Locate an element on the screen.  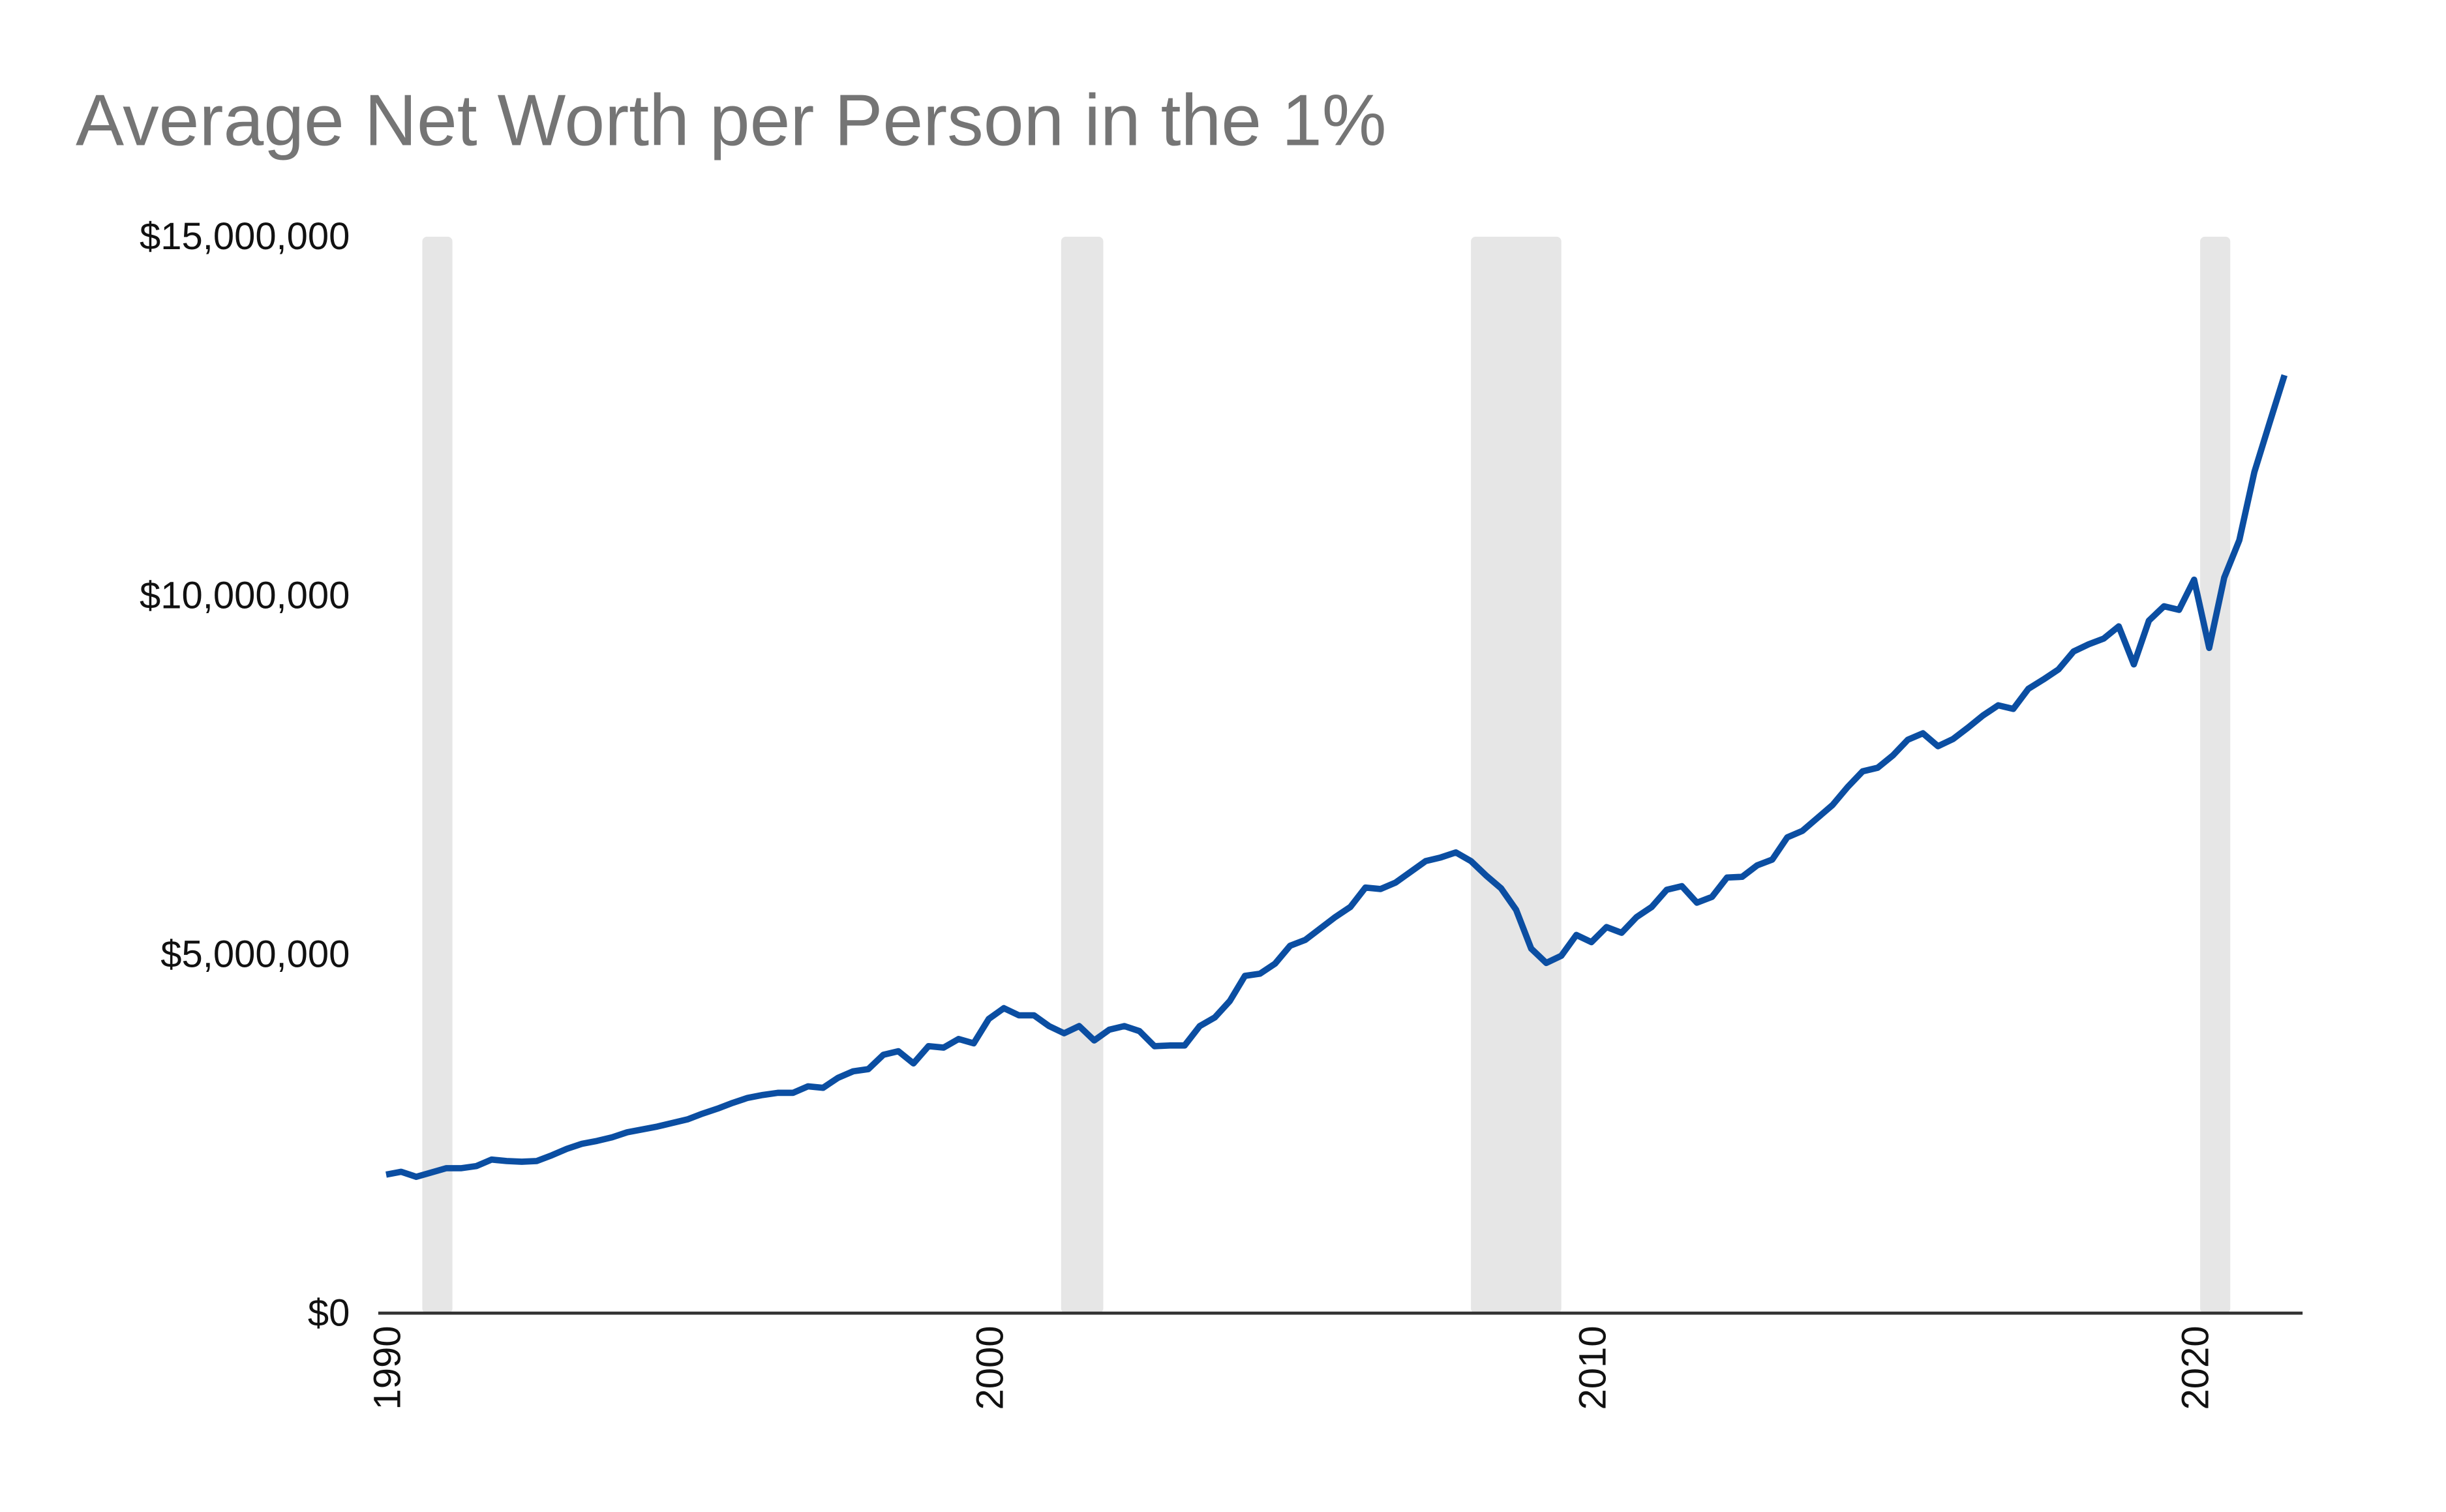
x-tick-label: 2010 is located at coordinates (1594, 1367).